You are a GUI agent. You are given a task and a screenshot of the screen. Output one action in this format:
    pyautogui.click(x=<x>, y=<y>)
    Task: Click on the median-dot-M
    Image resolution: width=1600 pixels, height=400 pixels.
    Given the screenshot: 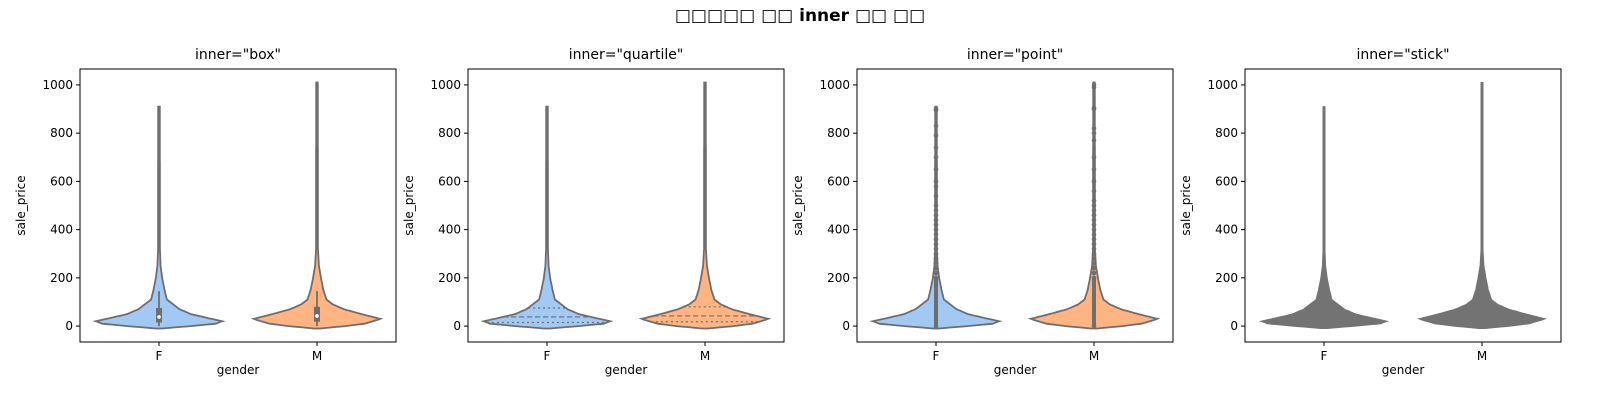 What is the action you would take?
    pyautogui.click(x=317, y=316)
    